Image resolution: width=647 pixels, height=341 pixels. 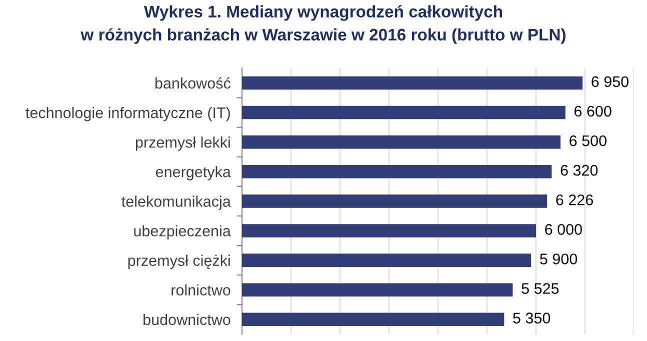 What do you see at coordinates (192, 83) in the screenshot?
I see `y-tick-label: bankowość` at bounding box center [192, 83].